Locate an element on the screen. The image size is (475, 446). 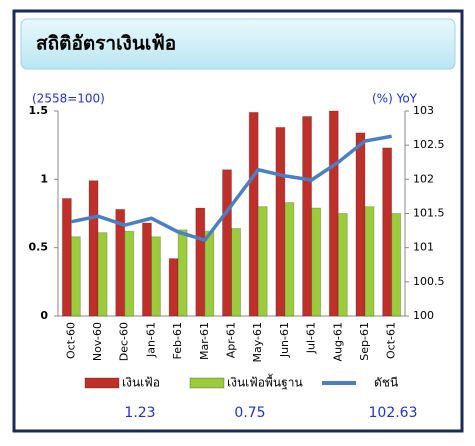
y2-tick-label: 101.5 is located at coordinates (429, 213).